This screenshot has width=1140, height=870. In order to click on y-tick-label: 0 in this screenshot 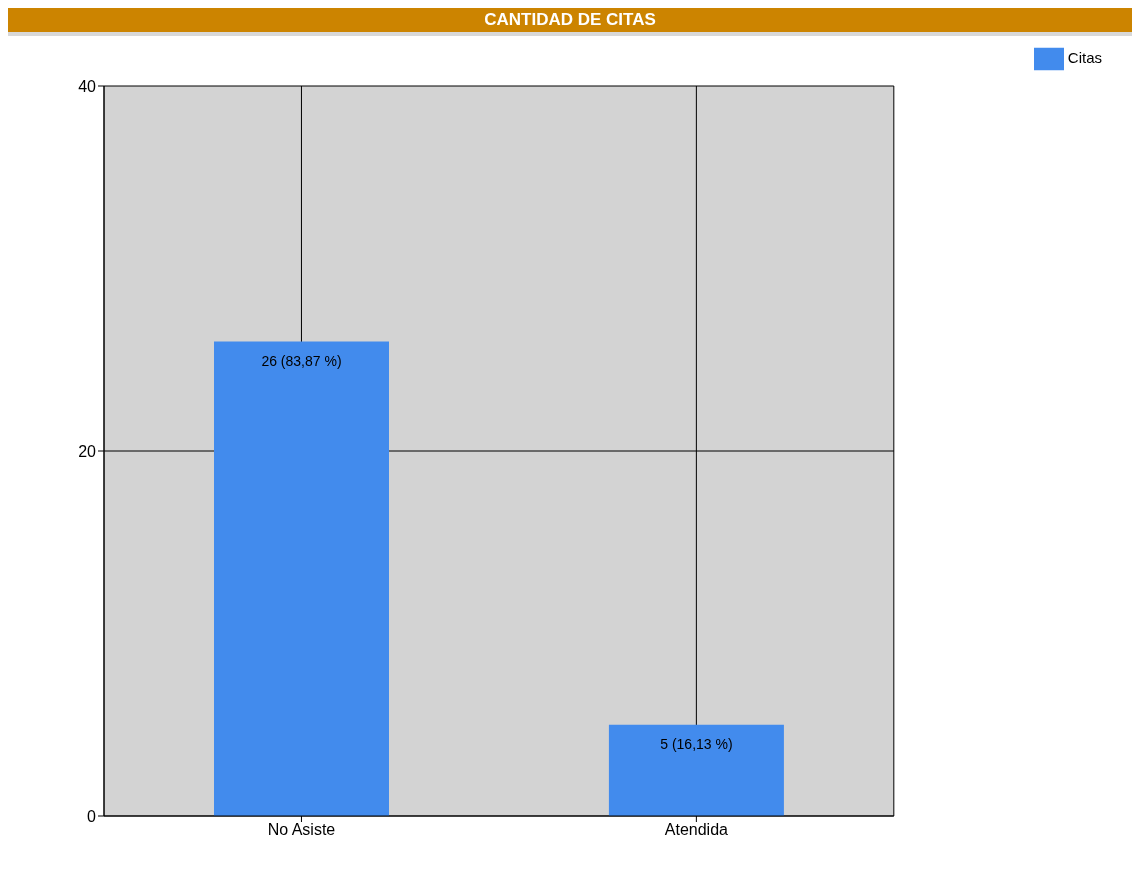, I will do `click(92, 816)`.